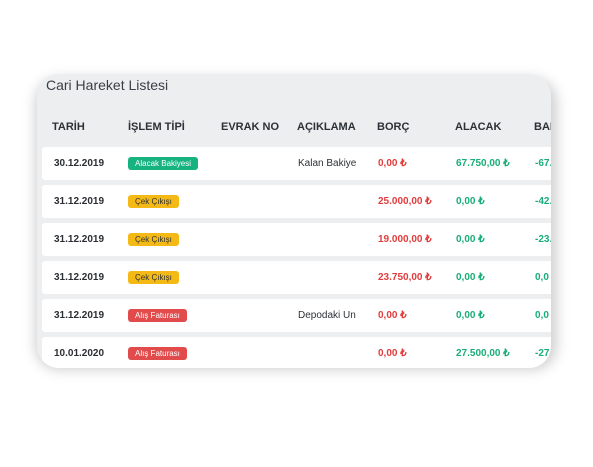 This screenshot has height=467, width=593. Describe the element at coordinates (483, 163) in the screenshot. I see `cell-credit: 67.750,00 ₺` at that location.